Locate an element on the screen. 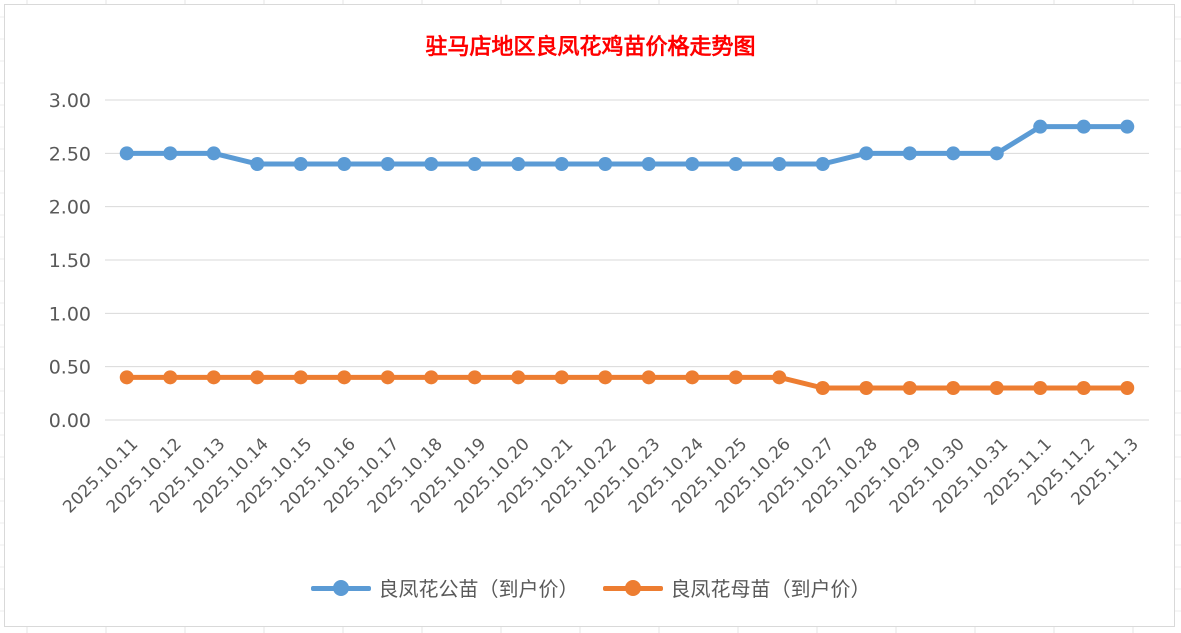 Image resolution: width=1181 pixels, height=633 pixels. legend-label-hen: 良凤花母苗（到户价） is located at coordinates (770, 589).